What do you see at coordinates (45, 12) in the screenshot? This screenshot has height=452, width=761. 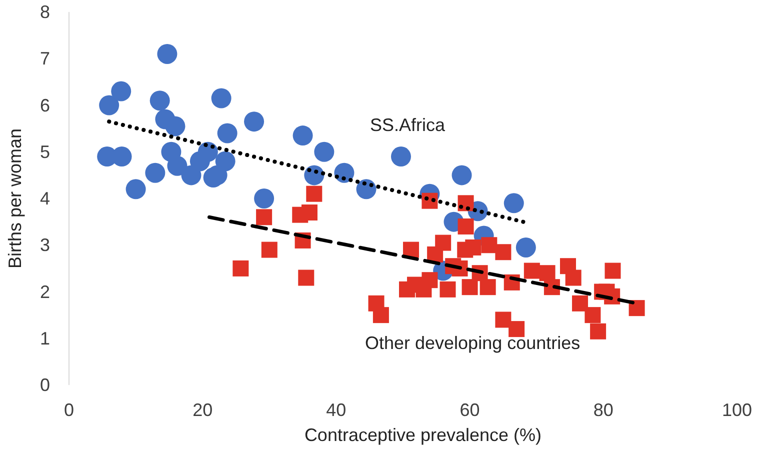 I see `y-tick-label: 8` at bounding box center [45, 12].